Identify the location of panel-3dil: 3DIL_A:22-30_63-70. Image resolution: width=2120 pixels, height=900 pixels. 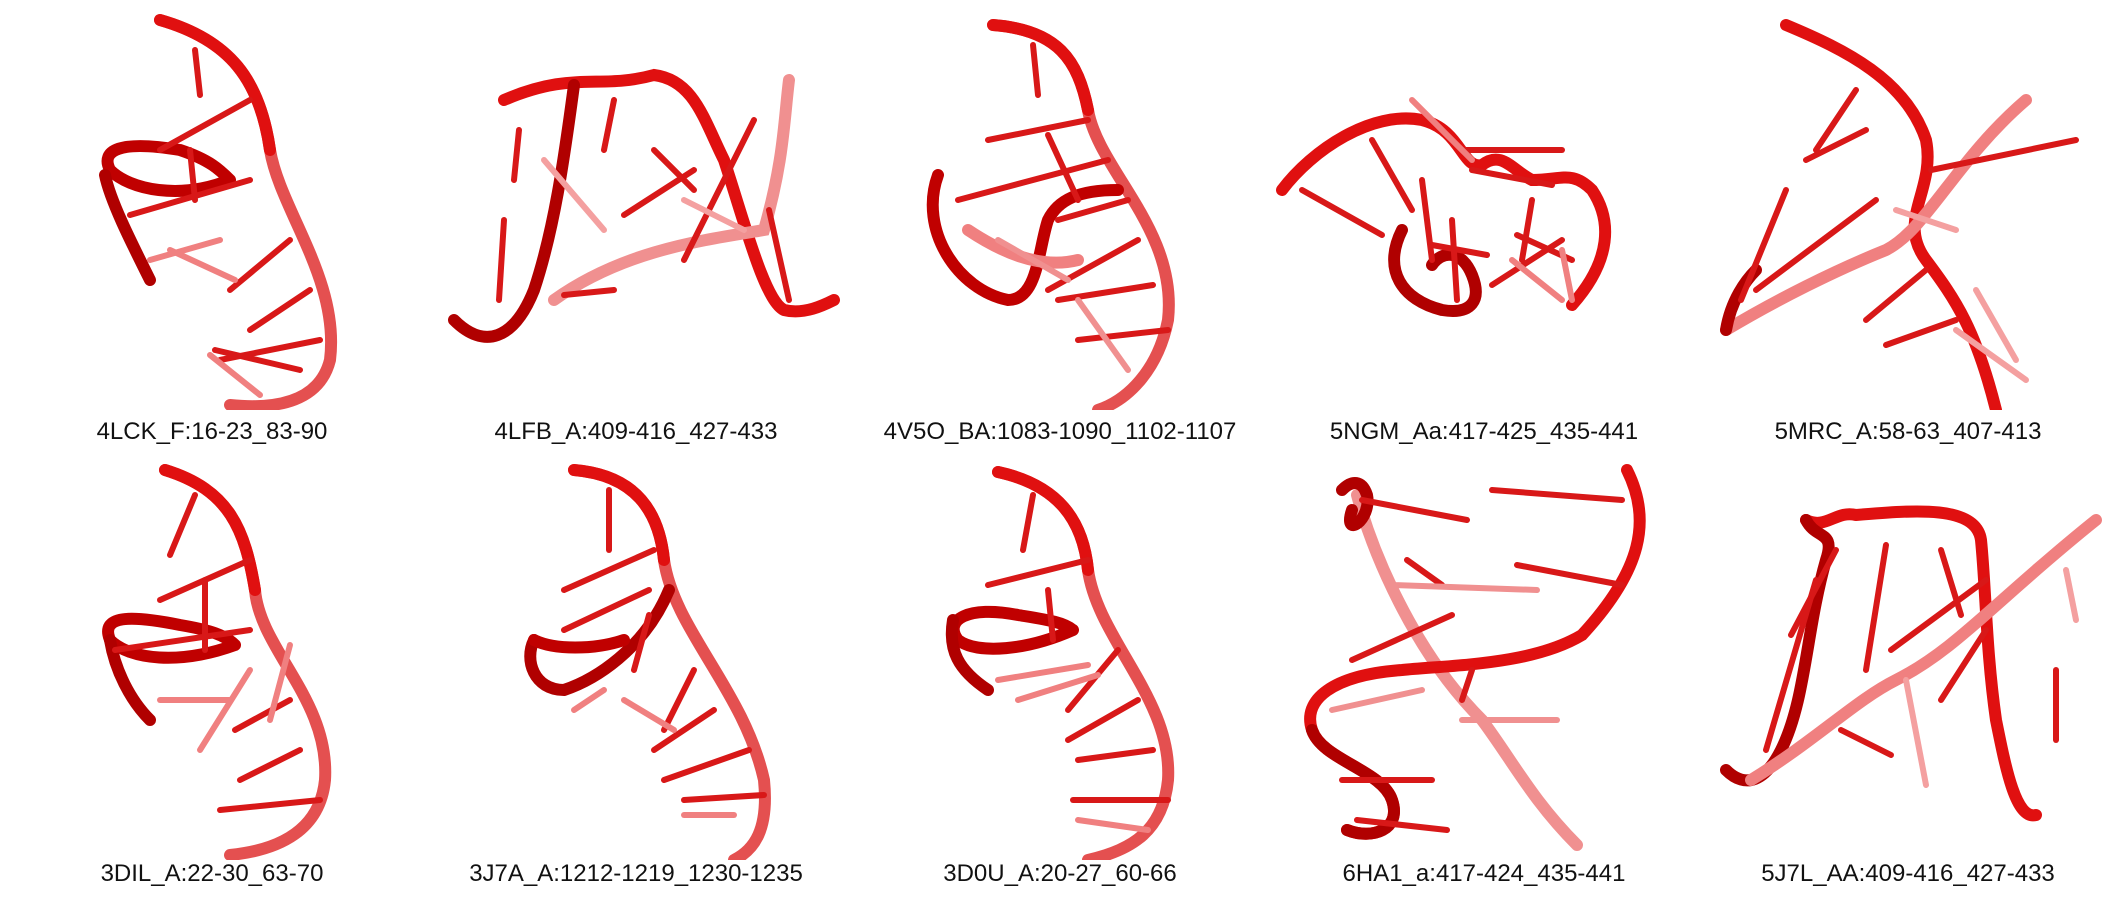
(212, 675).